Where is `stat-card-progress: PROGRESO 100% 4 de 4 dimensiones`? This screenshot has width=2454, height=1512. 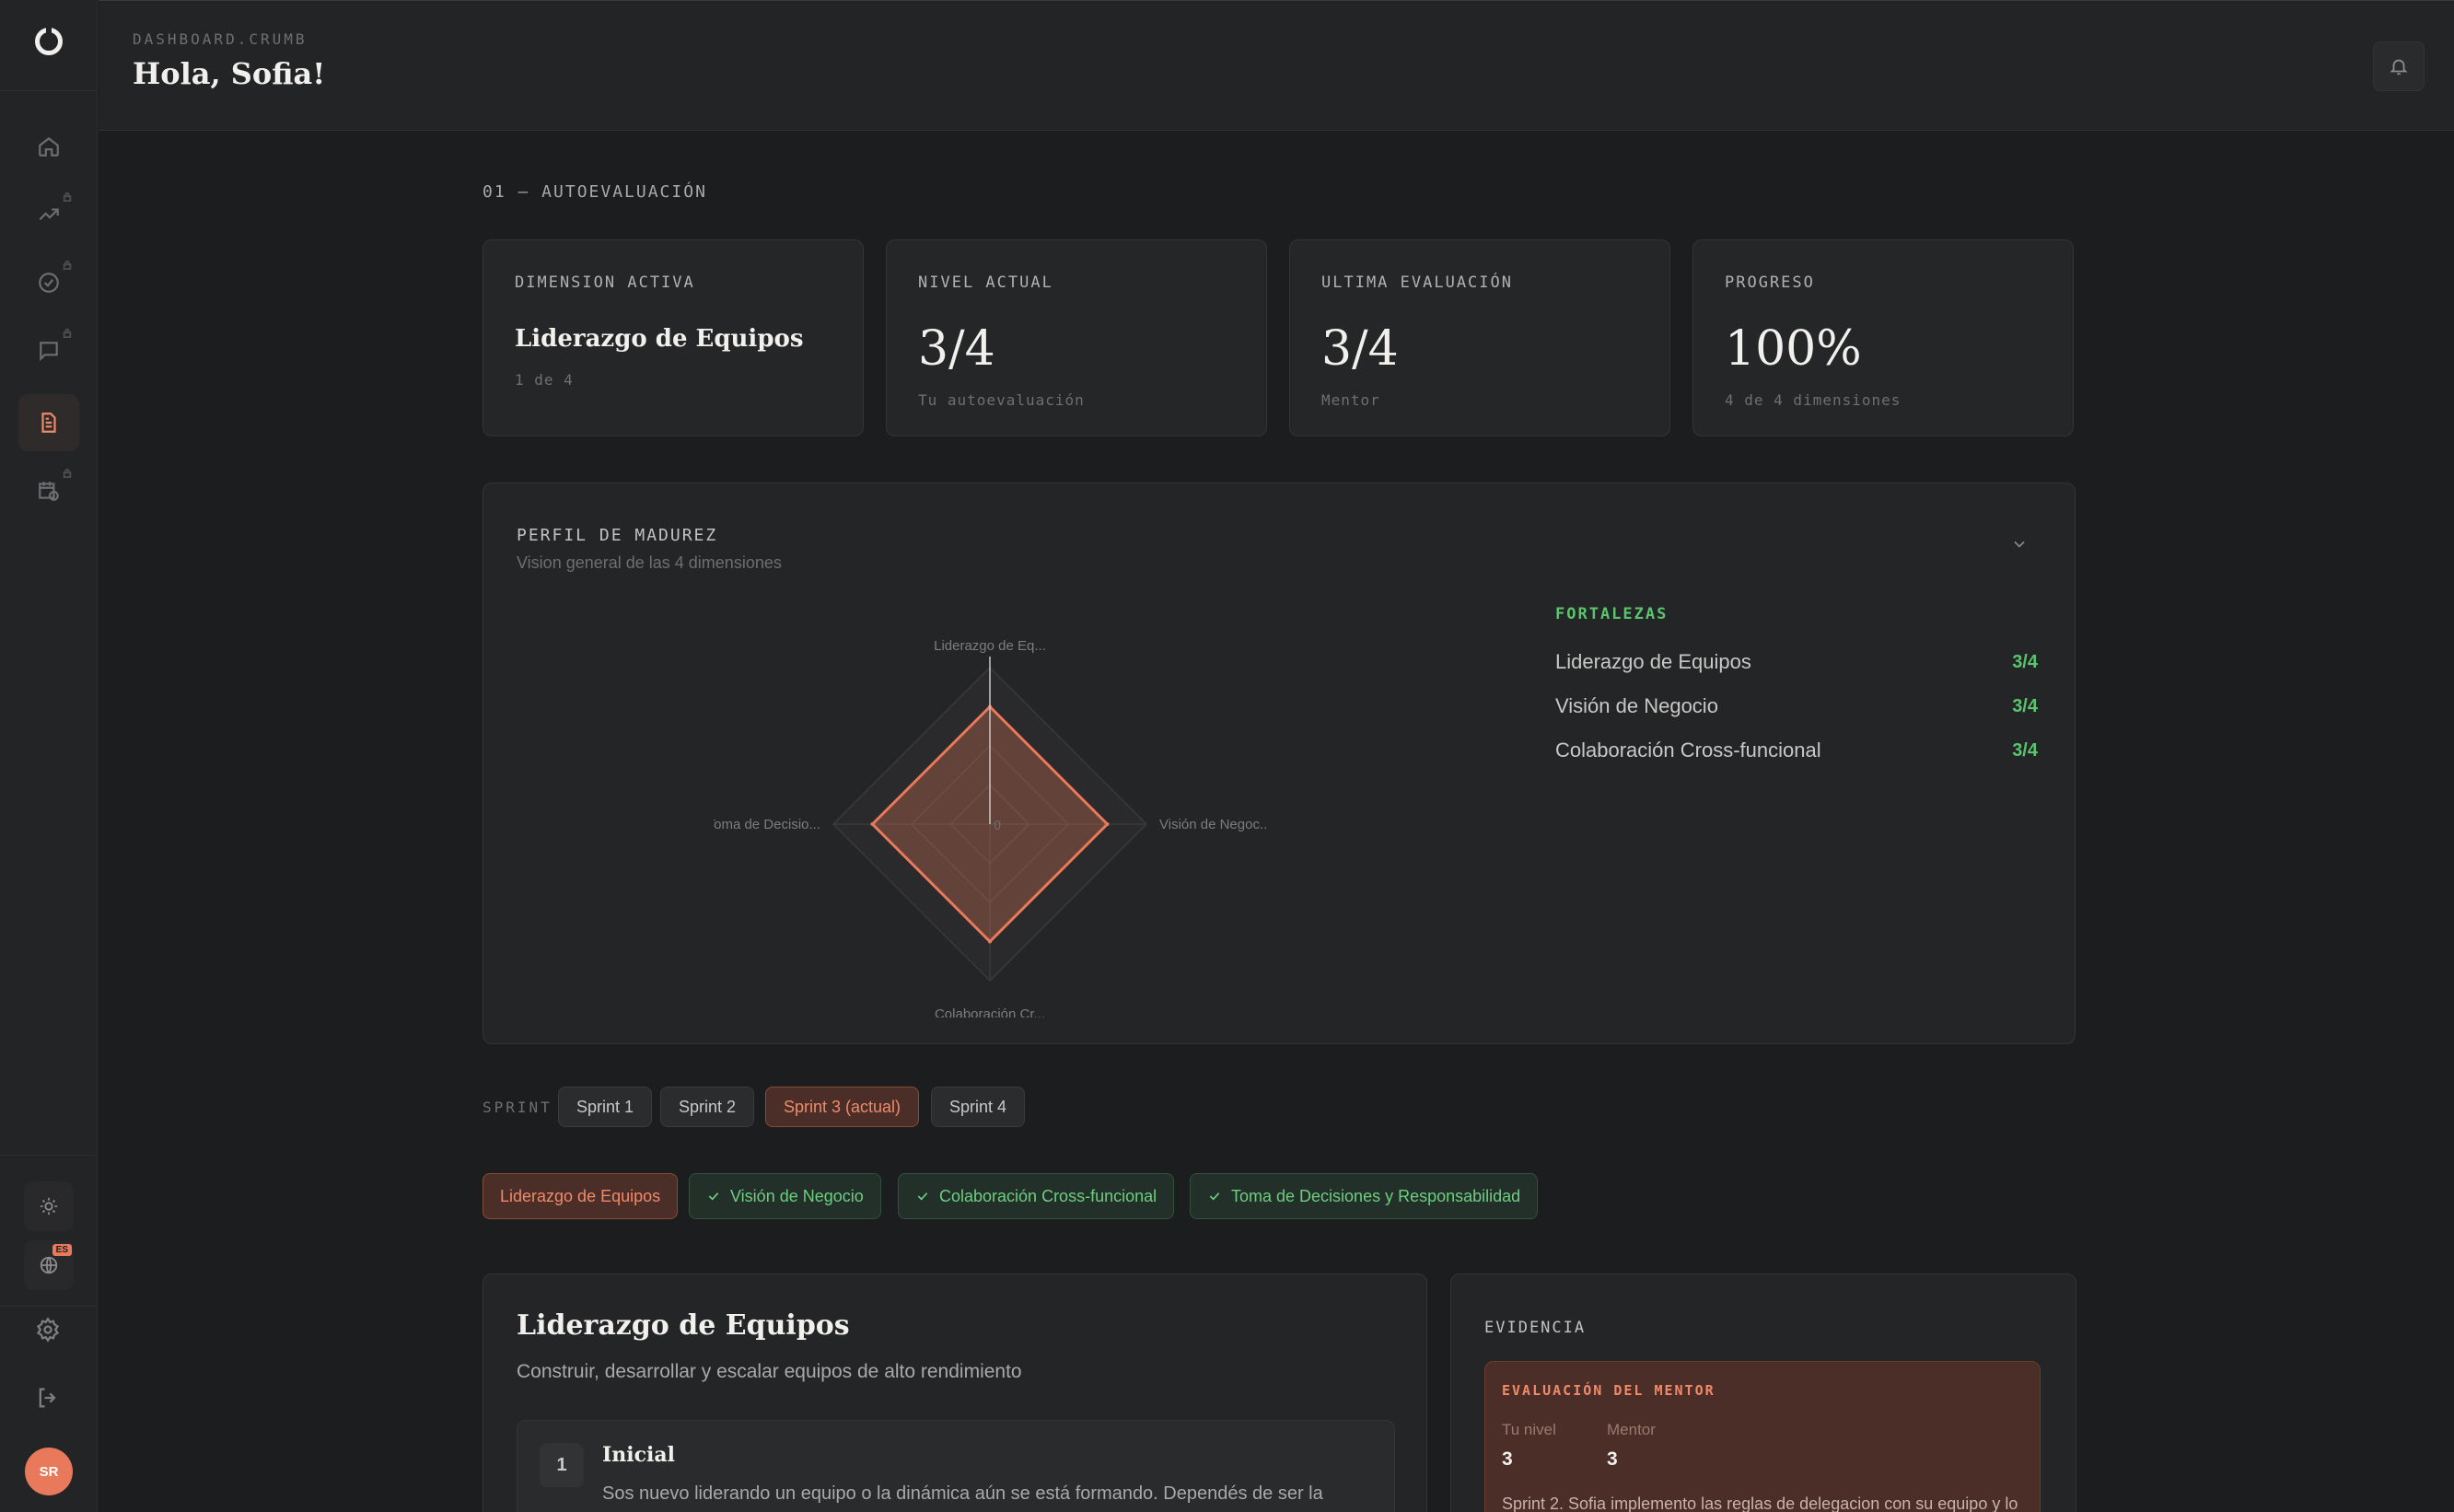 stat-card-progress: PROGRESO 100% 4 de 4 dimensiones is located at coordinates (1883, 338).